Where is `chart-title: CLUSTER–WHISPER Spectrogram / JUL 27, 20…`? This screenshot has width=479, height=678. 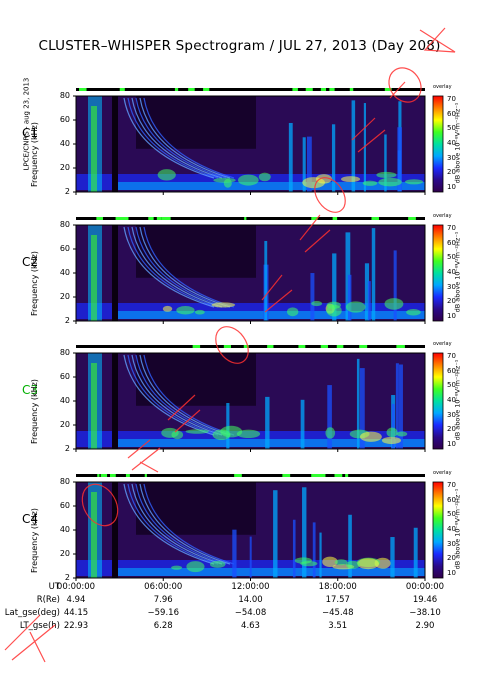 chart-title: CLUSTER–WHISPER Spectrogram / JUL 27, 20… is located at coordinates (239, 46).